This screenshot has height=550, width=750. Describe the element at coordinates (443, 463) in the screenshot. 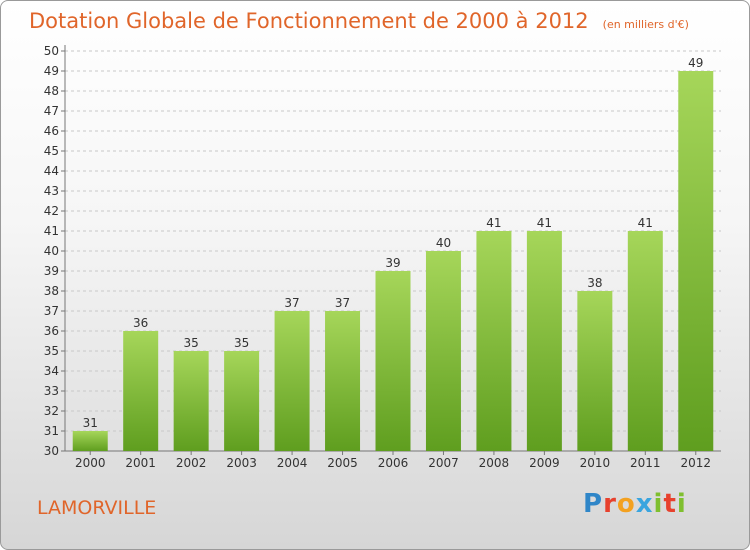

I see `x-tick-label: 2007` at that location.